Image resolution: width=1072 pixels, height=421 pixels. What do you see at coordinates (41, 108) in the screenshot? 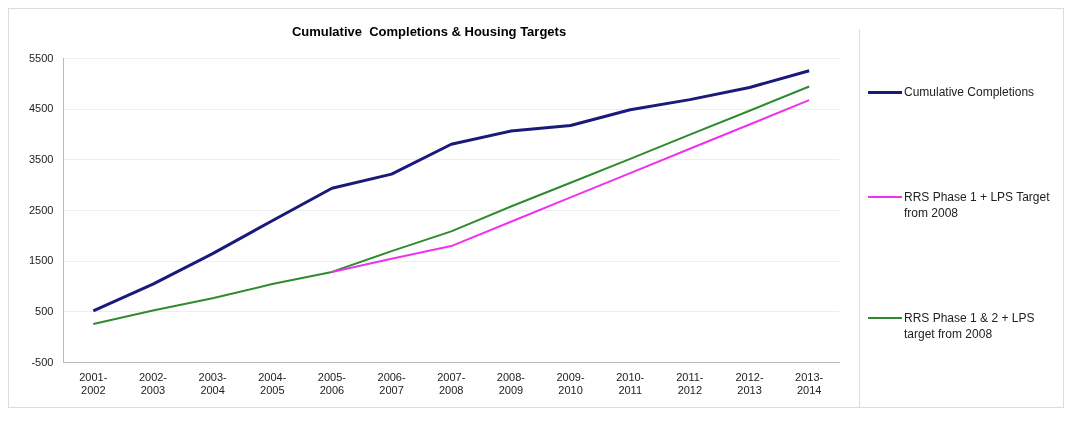
I see `y-tick-label: 4500` at bounding box center [41, 108].